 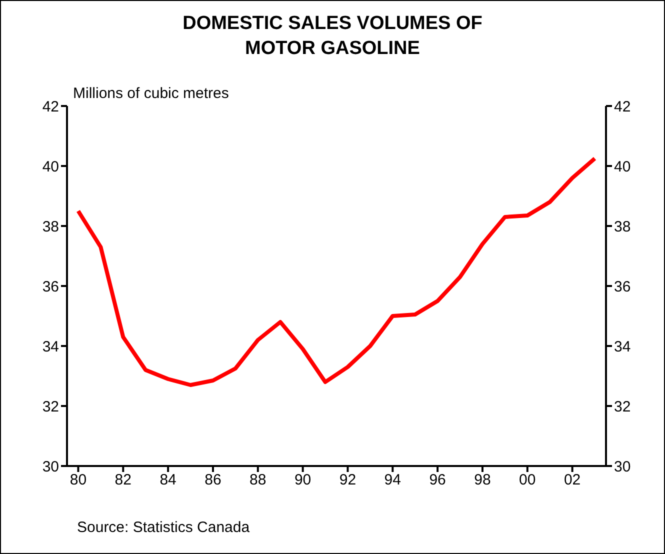 What do you see at coordinates (213, 480) in the screenshot?
I see `x-tick-label: 86` at bounding box center [213, 480].